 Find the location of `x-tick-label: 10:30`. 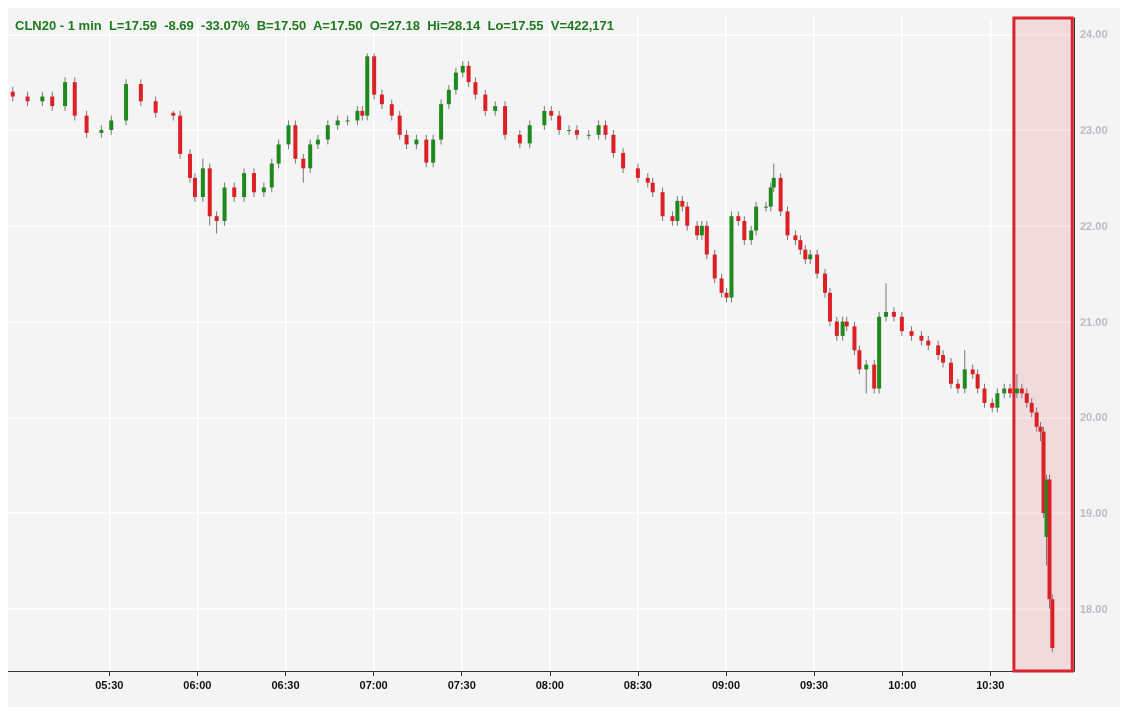

x-tick-label: 10:30 is located at coordinates (990, 684).